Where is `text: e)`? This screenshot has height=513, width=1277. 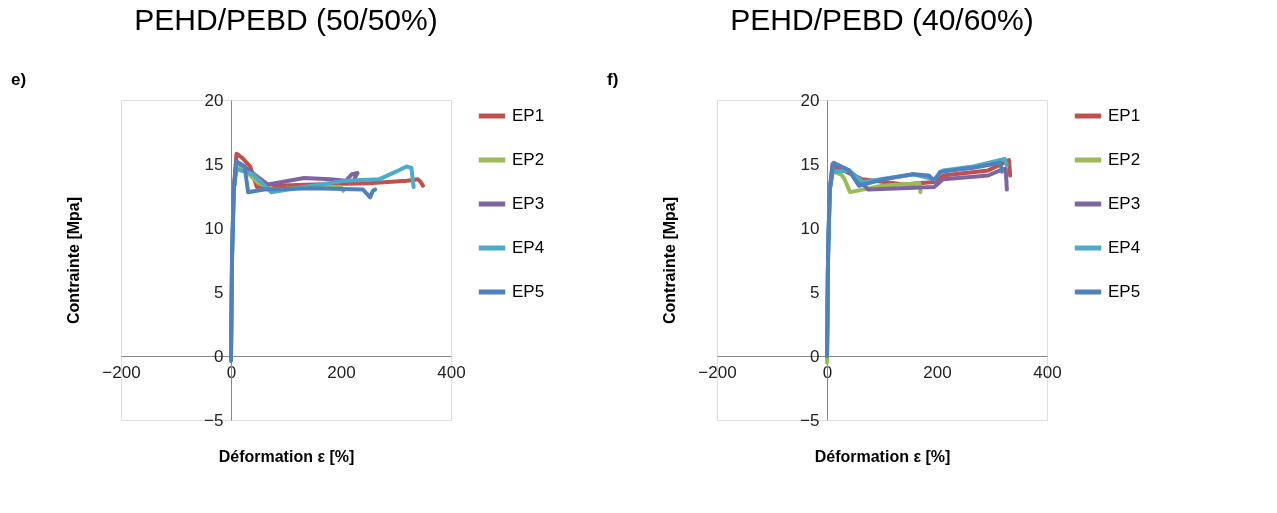 text: e) is located at coordinates (19, 79).